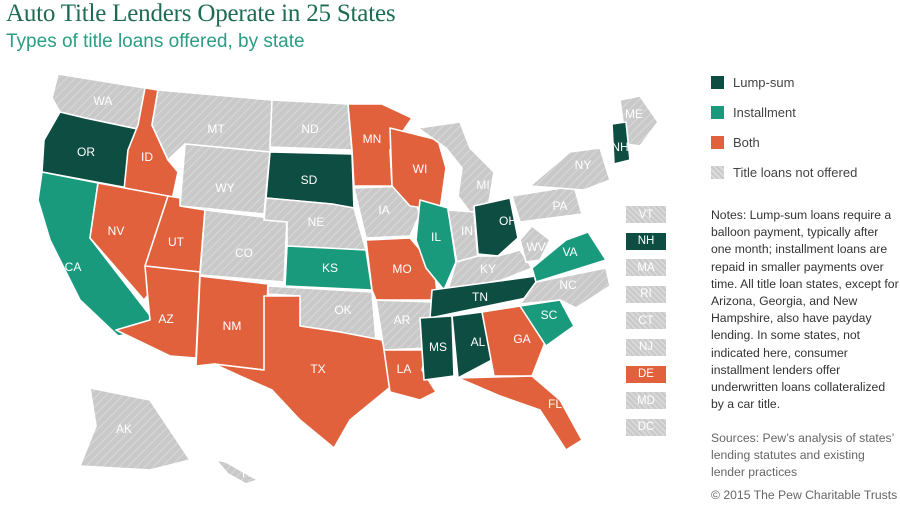  I want to click on legend-label: Lump-sum, so click(764, 82).